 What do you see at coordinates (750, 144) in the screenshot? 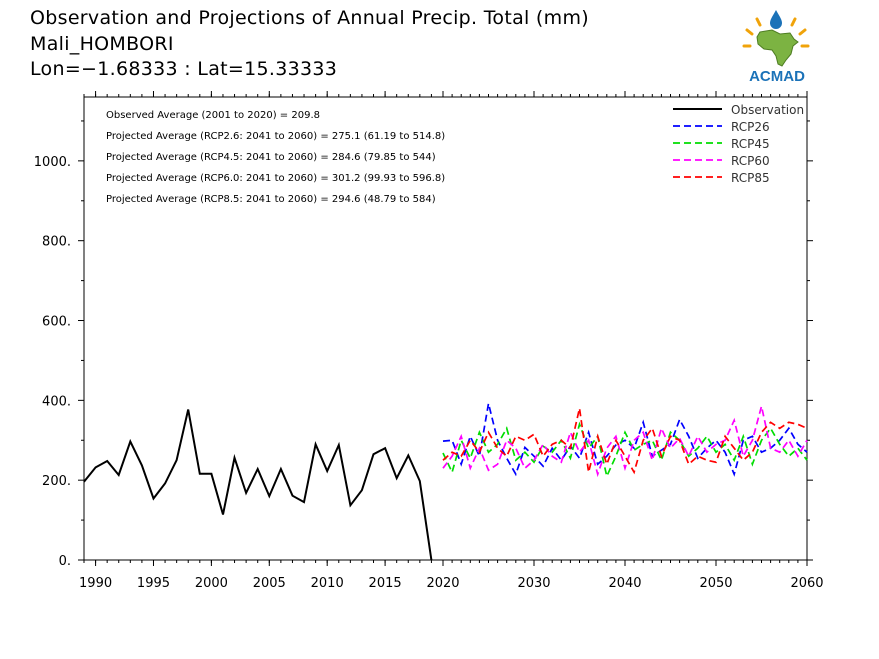
I see `legend-label: RCP45` at bounding box center [750, 144].